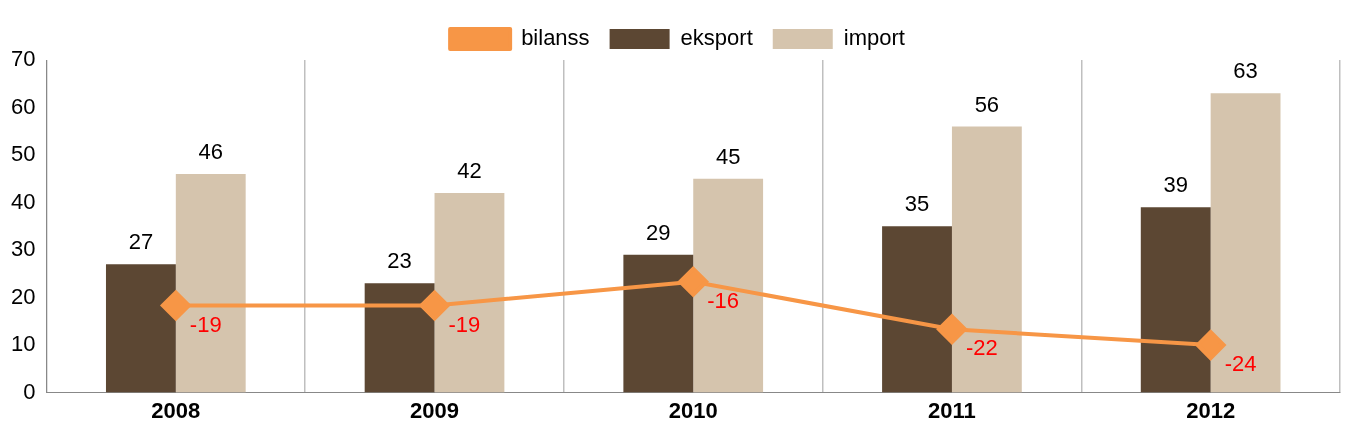  I want to click on data-label: 46, so click(210, 152).